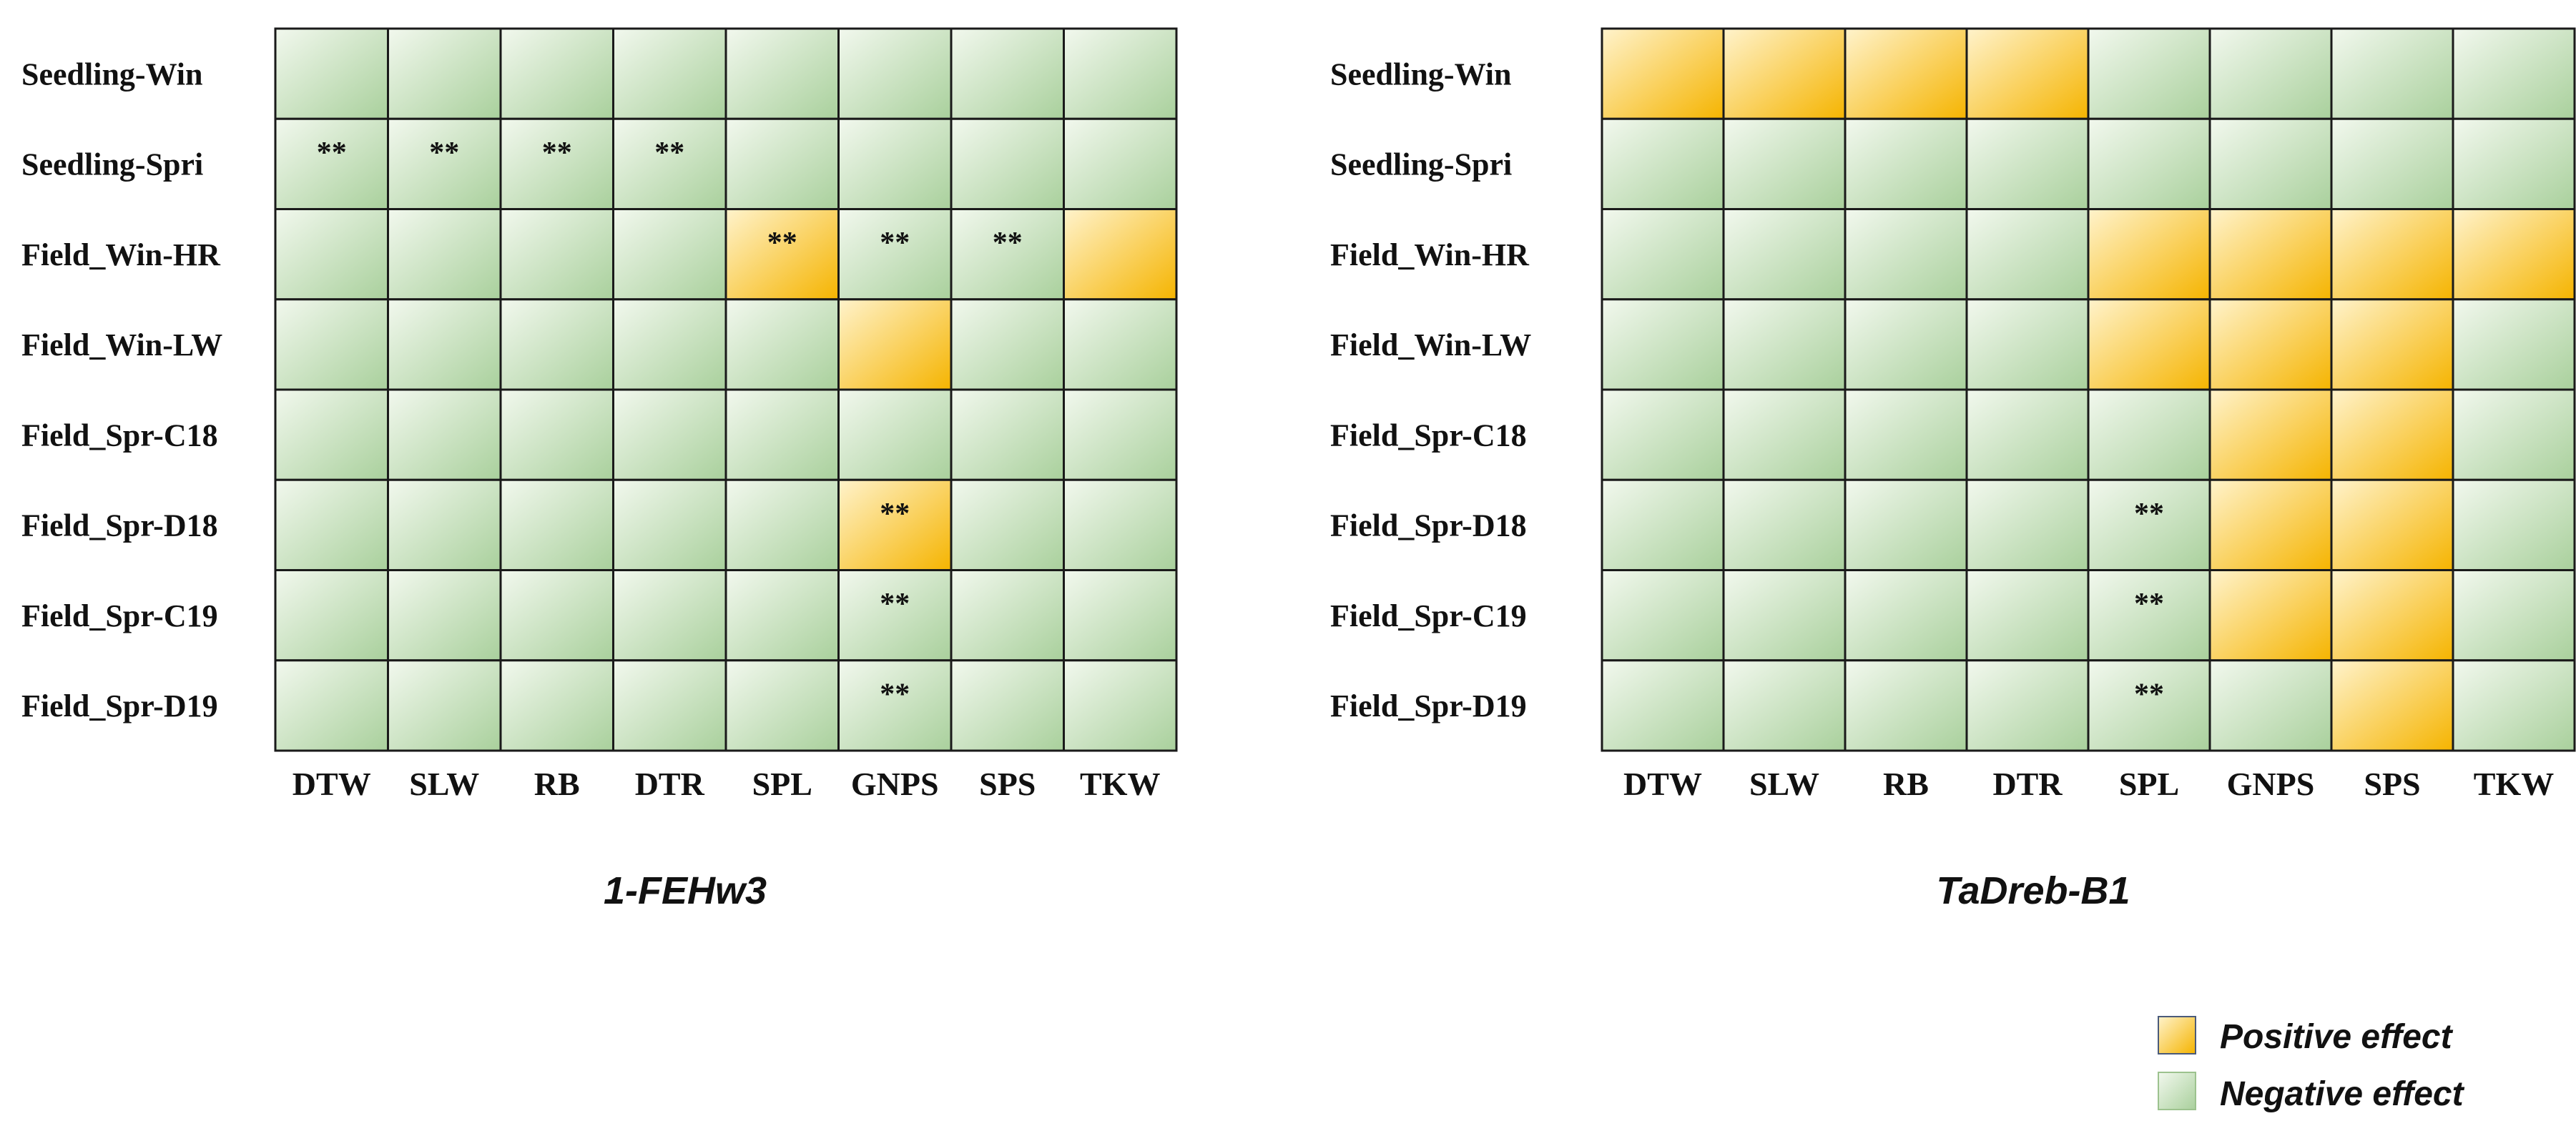  Describe the element at coordinates (332, 615) in the screenshot. I see `heatmap-cell-field-spr-c19-dtw` at that location.